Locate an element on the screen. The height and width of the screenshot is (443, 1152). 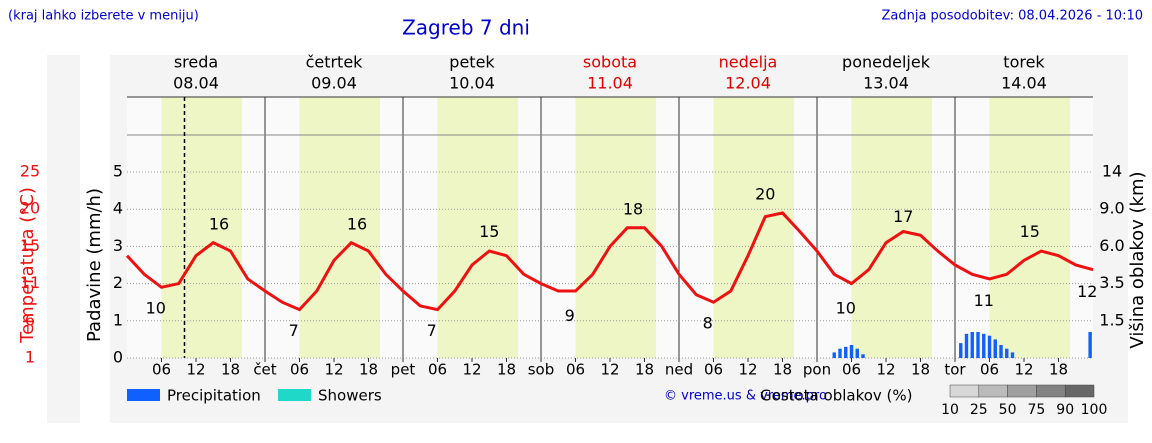
y-tick-label: 4 is located at coordinates (118, 208).